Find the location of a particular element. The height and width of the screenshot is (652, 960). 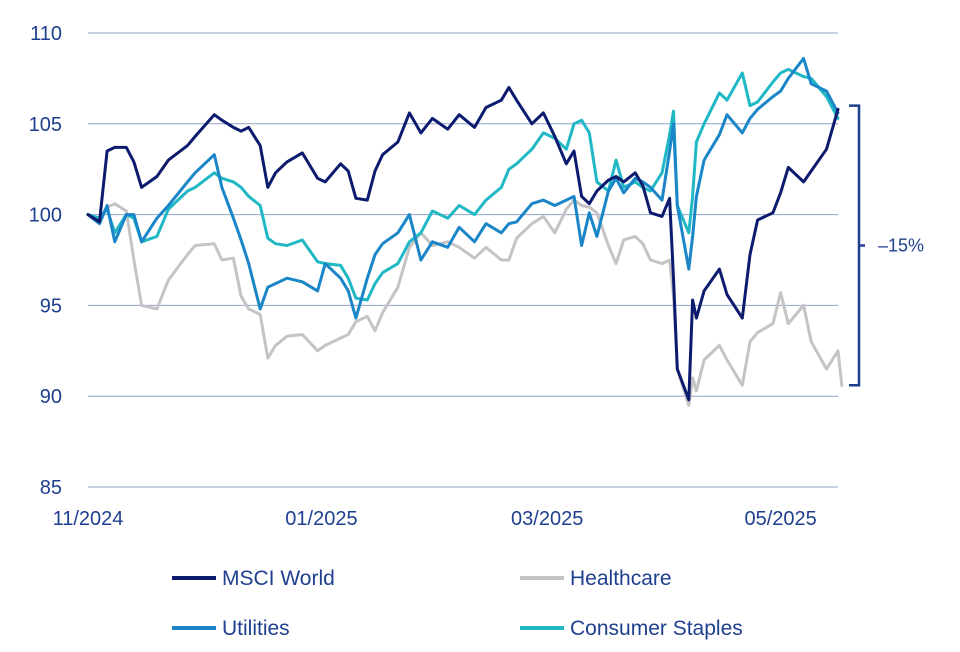

x-tick-label: 05/2025 is located at coordinates (780, 519).